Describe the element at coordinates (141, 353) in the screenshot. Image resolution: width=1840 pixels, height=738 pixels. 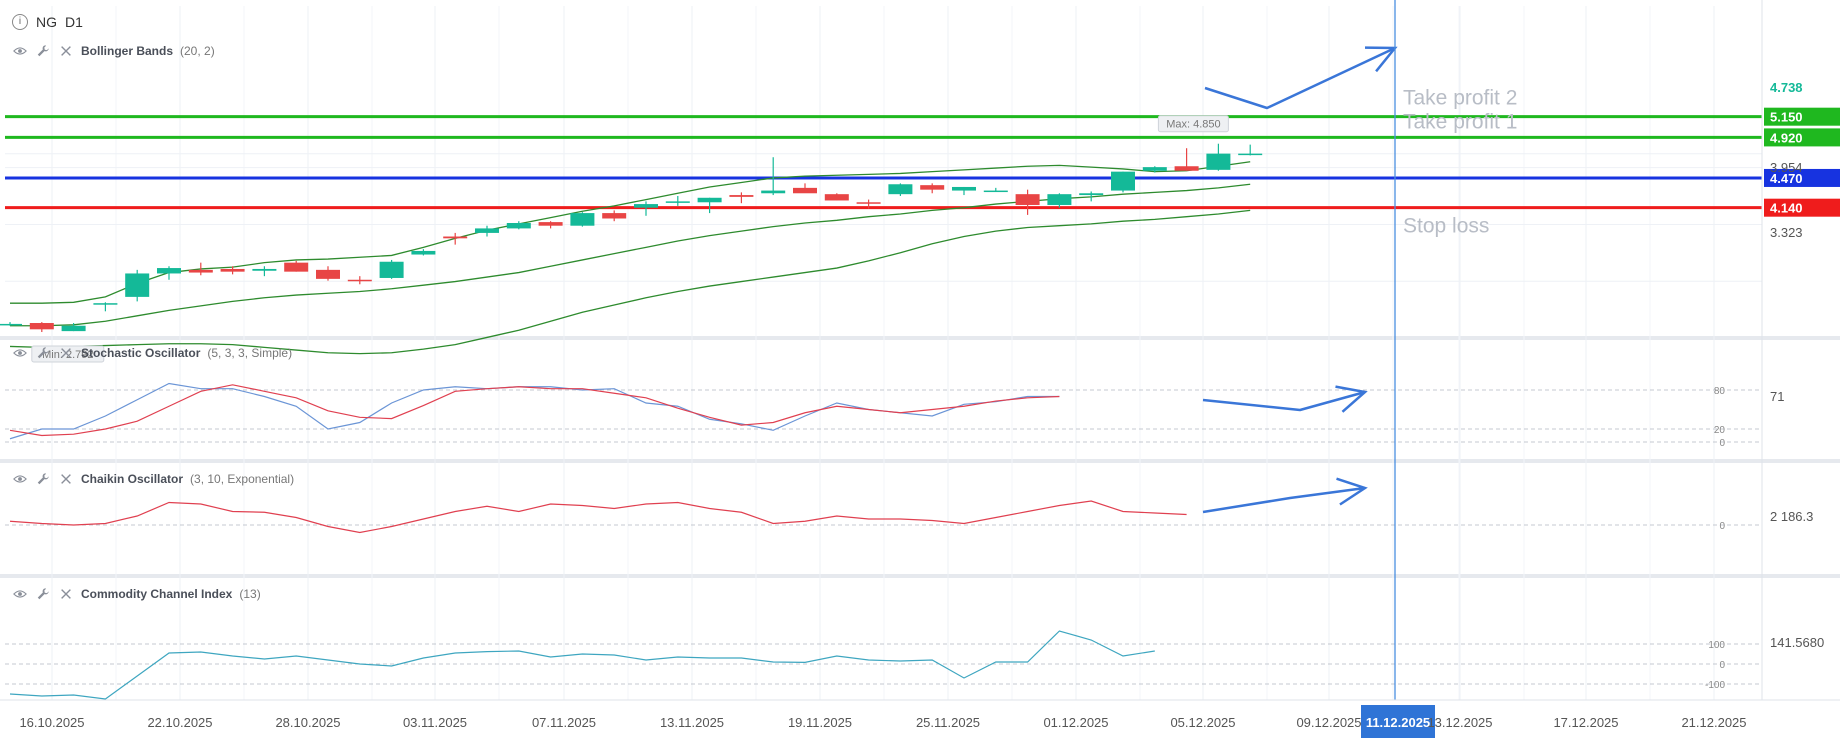
I see `indicator-name: Stochastic Oscillator` at that location.